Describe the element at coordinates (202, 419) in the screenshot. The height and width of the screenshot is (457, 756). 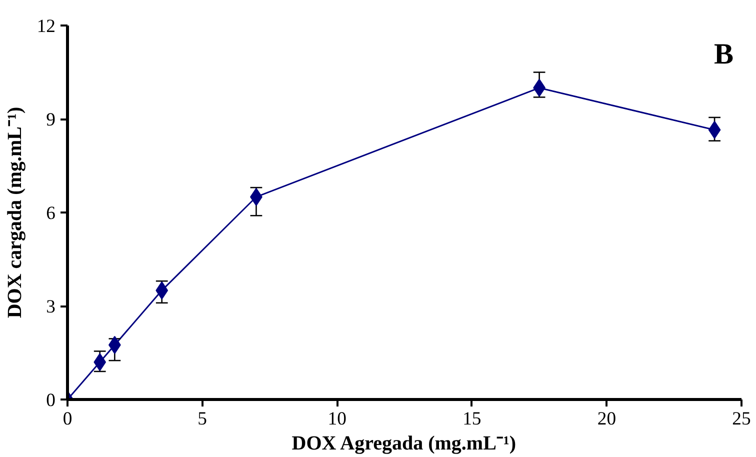
I see `x-tick-label: 5` at that location.